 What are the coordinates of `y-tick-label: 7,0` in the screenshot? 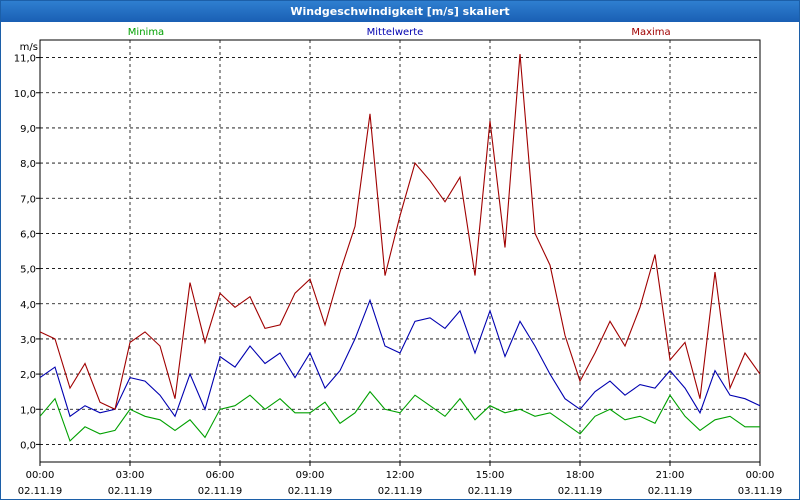 It's located at (28, 199).